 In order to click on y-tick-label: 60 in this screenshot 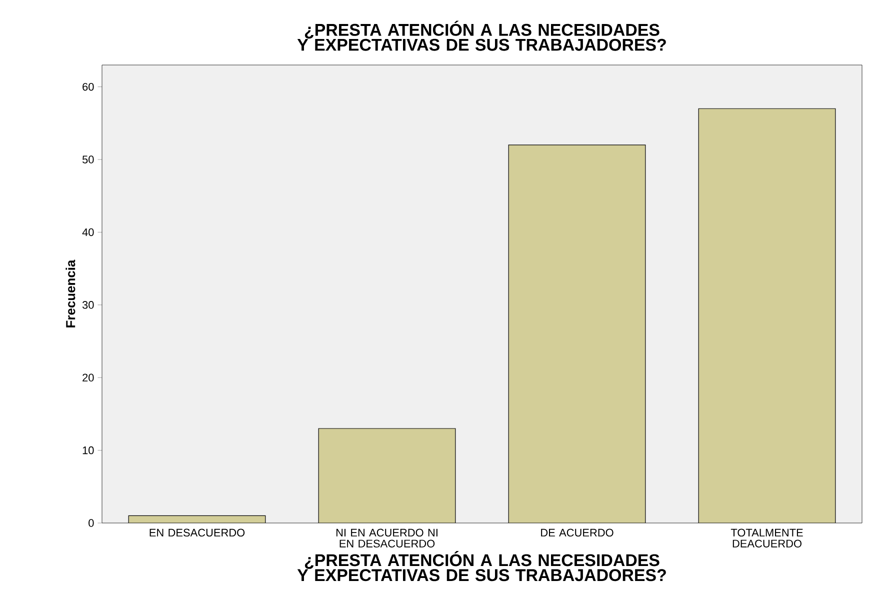, I will do `click(88, 86)`.